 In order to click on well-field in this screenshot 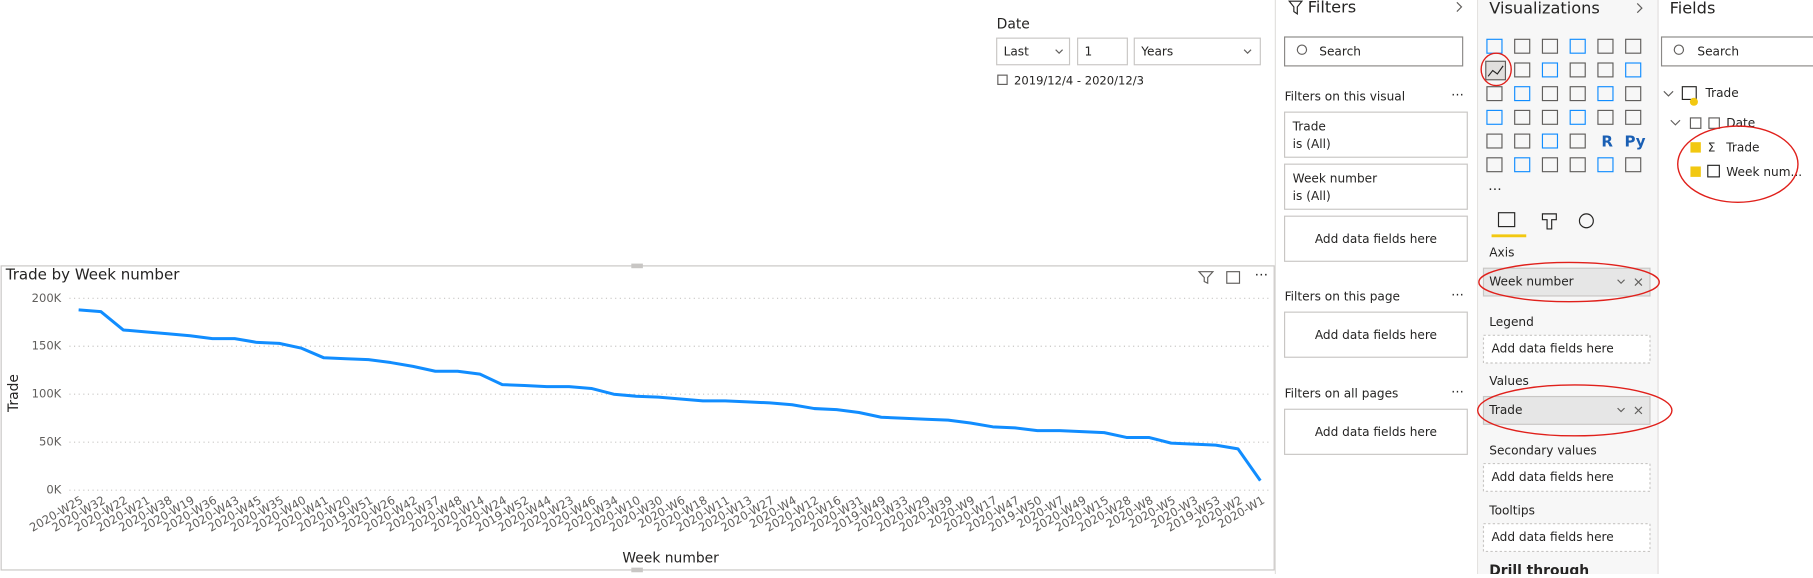, I will do `click(1566, 282)`.